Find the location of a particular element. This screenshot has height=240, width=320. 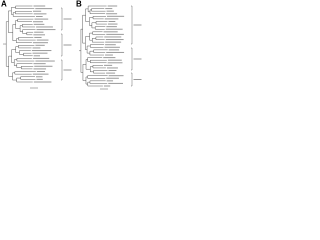

panel-label: A is located at coordinates (4, 4).